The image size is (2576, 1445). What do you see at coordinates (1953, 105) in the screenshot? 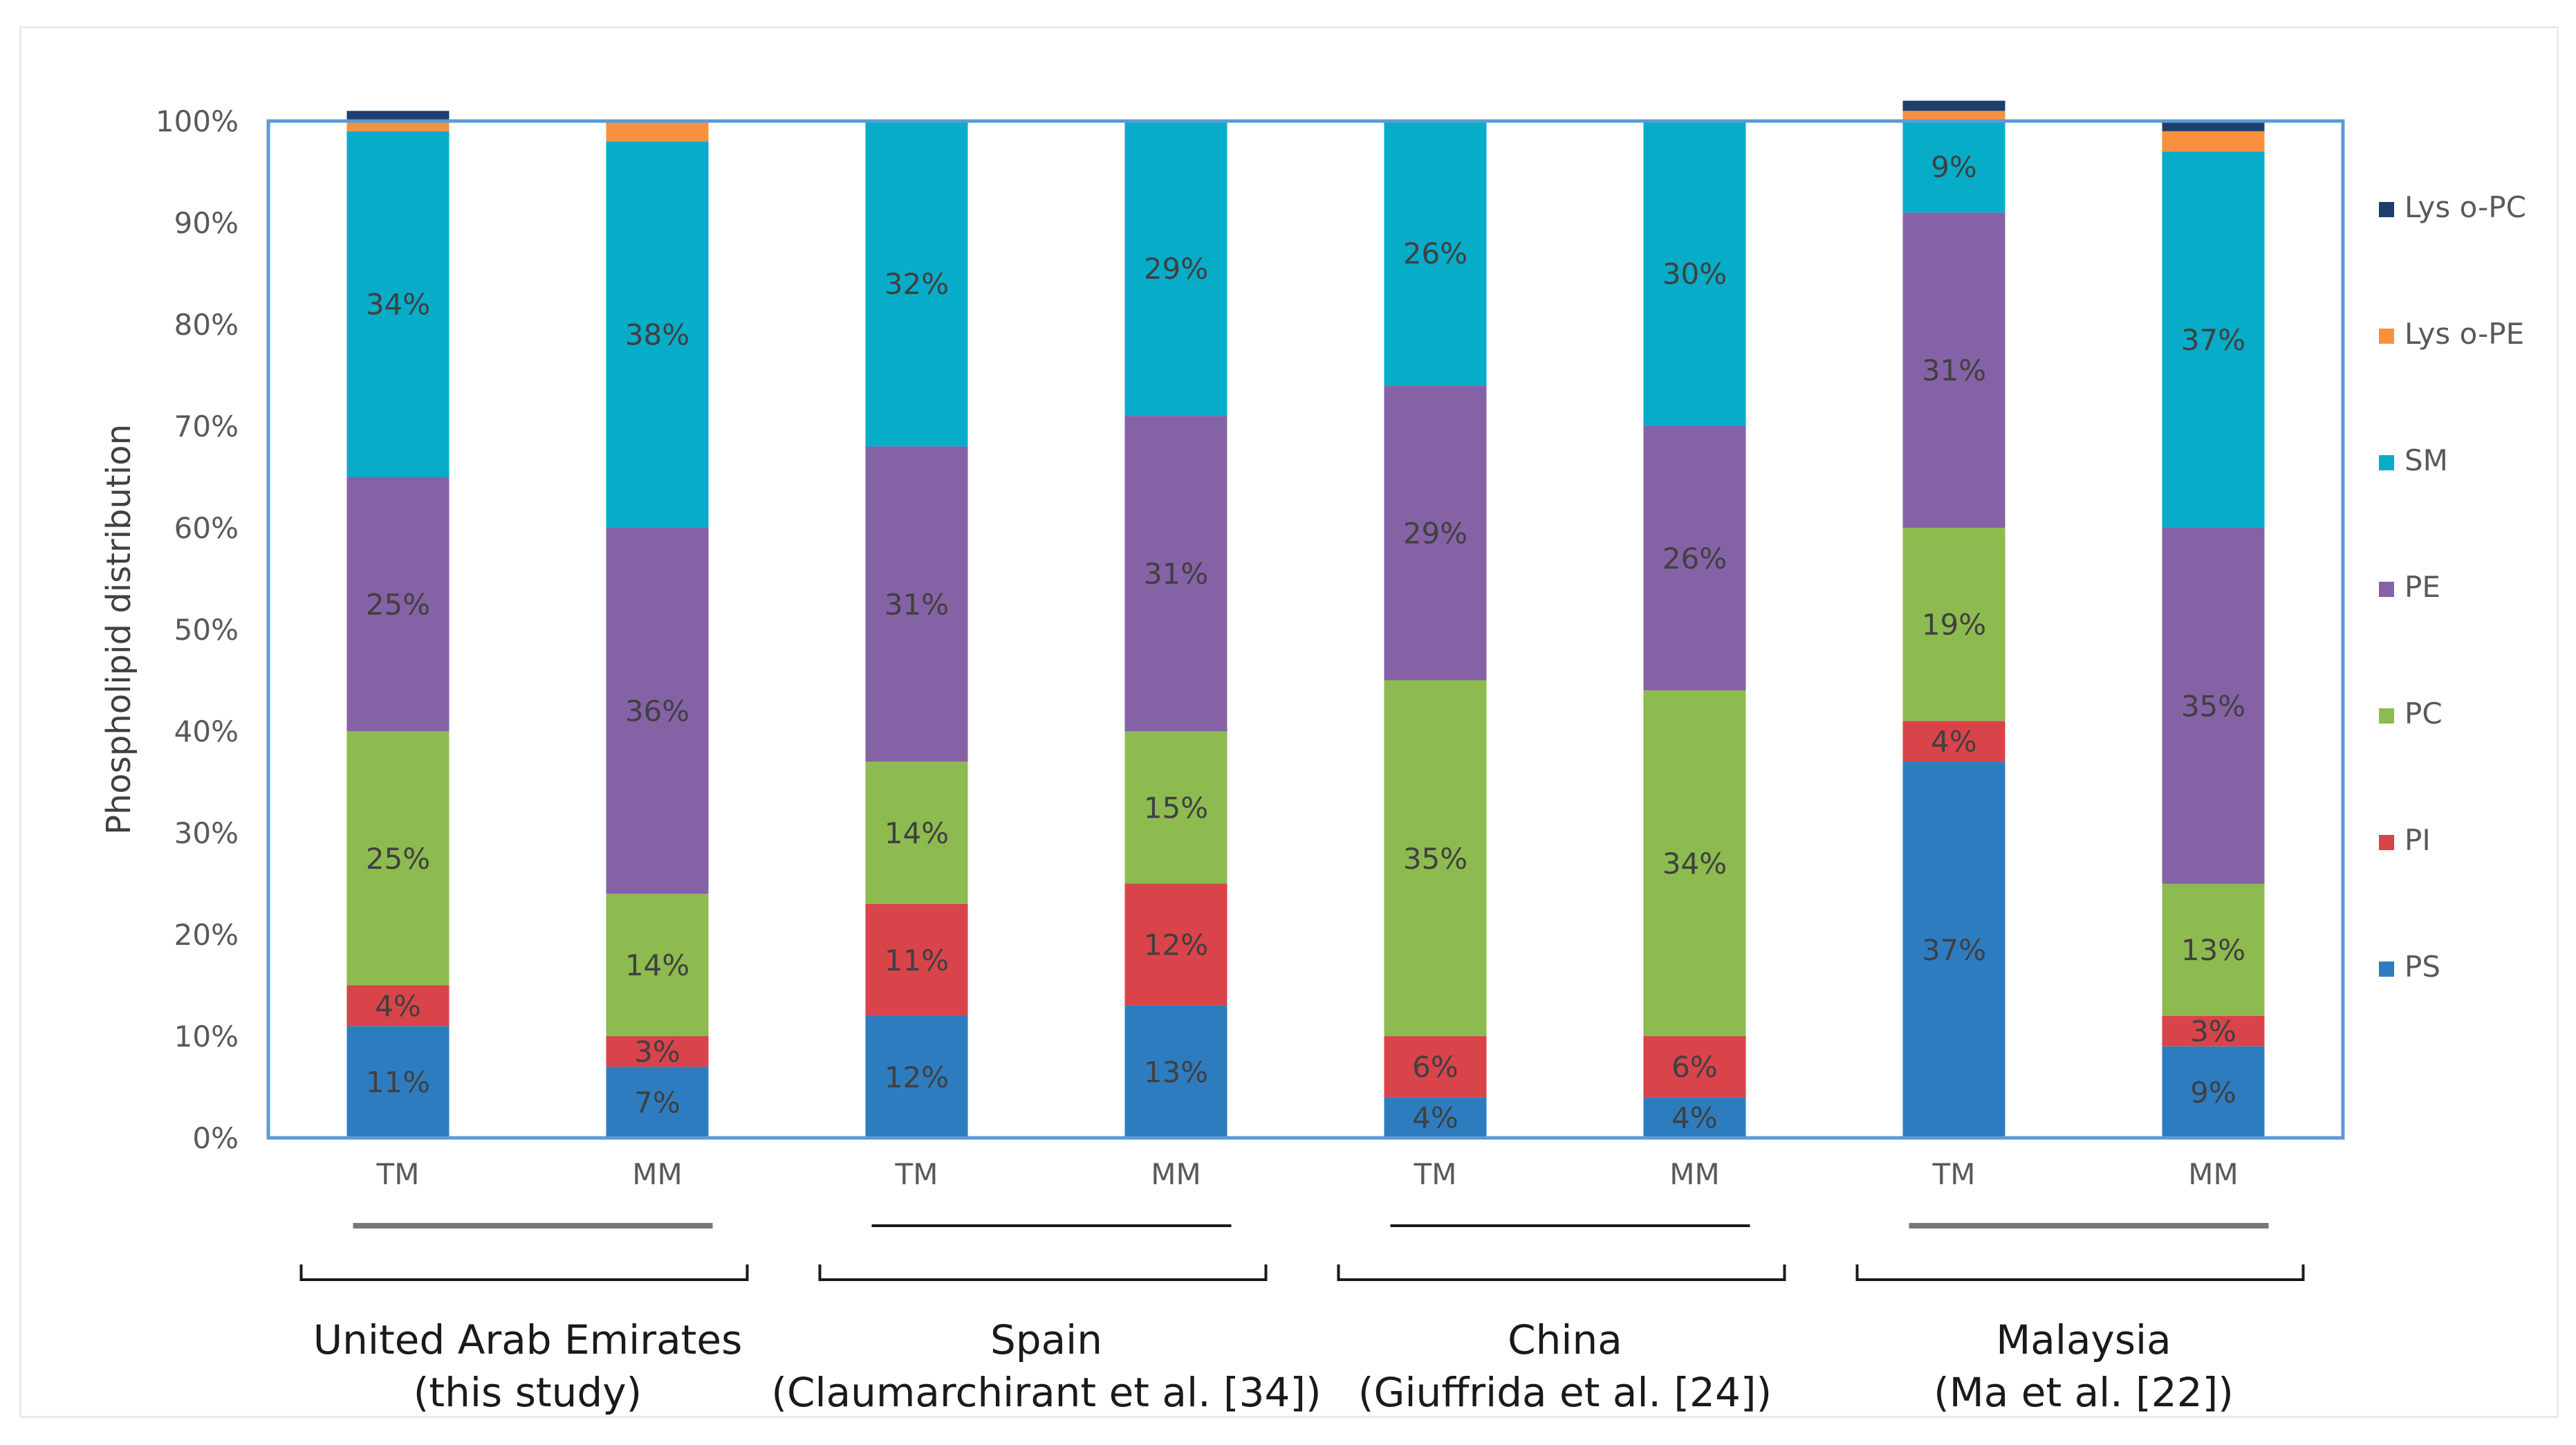
I see `bar-segment-lys-o-pc` at bounding box center [1953, 105].